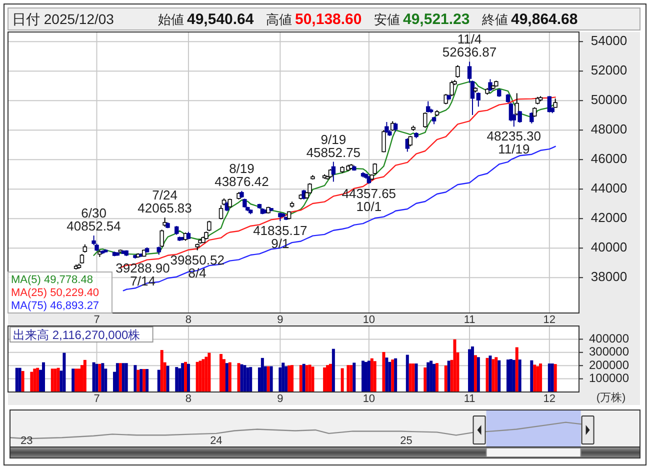 The width and height of the screenshot is (653, 470). Describe the element at coordinates (609, 188) in the screenshot. I see `y-tick-label: 44000` at that location.